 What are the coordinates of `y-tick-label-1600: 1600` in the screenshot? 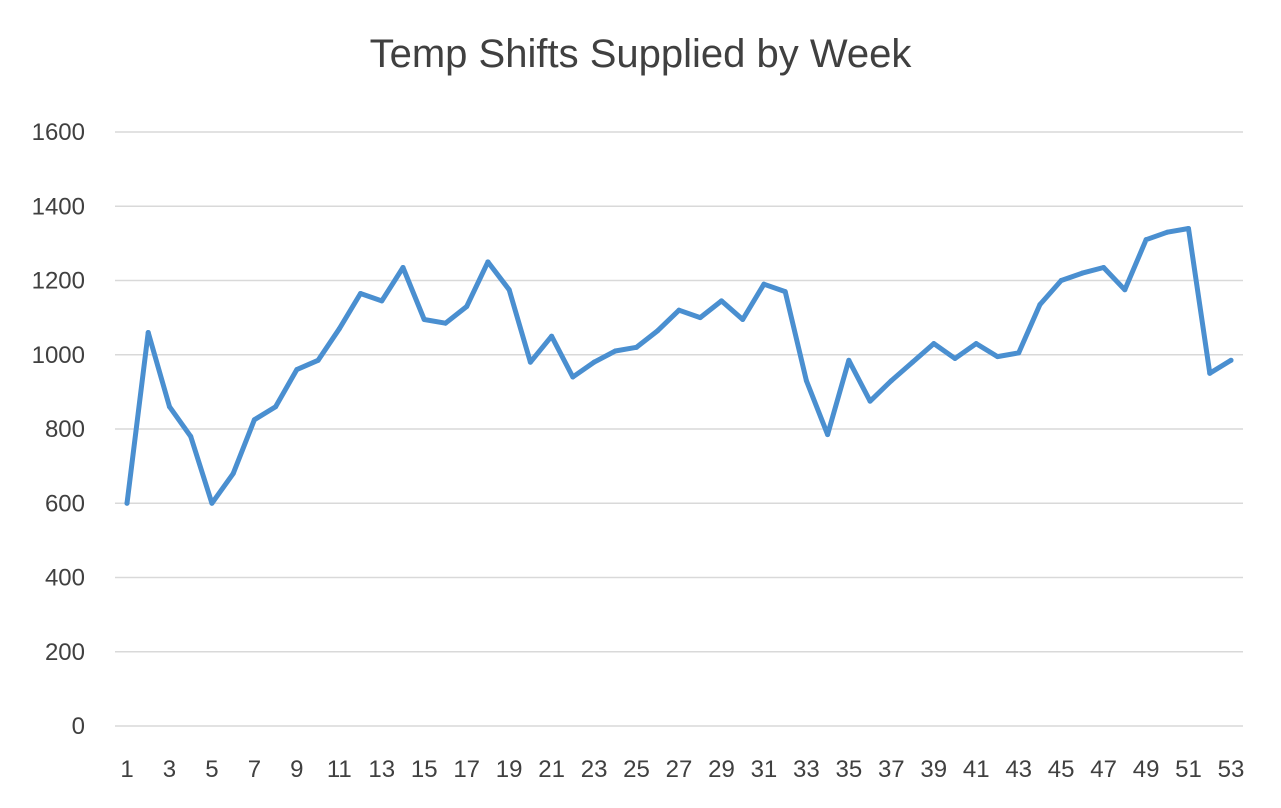 It's located at (58, 132).